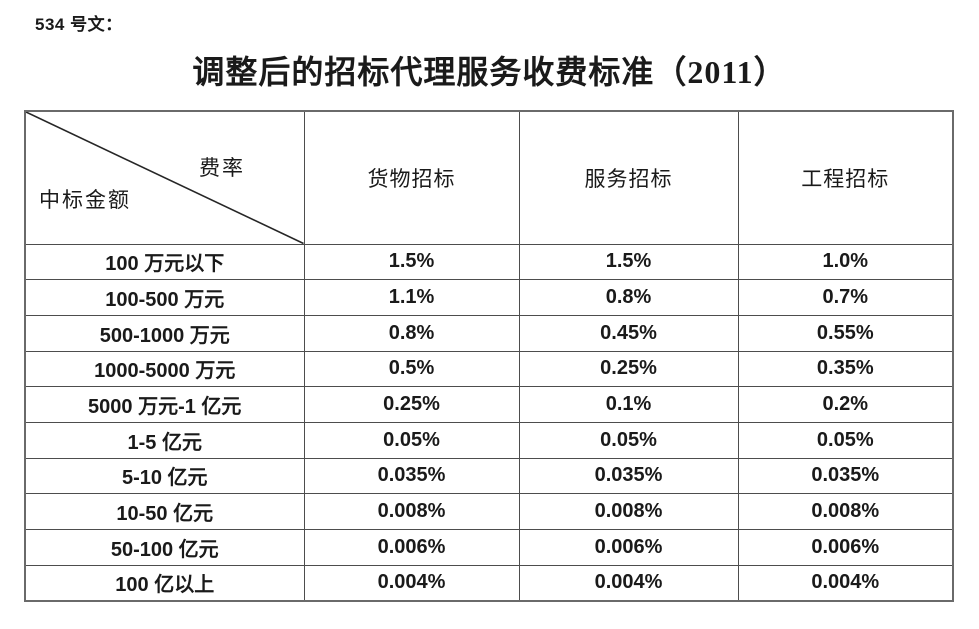  What do you see at coordinates (628, 297) in the screenshot?
I see `service-rate-cell: 0.8%` at bounding box center [628, 297].